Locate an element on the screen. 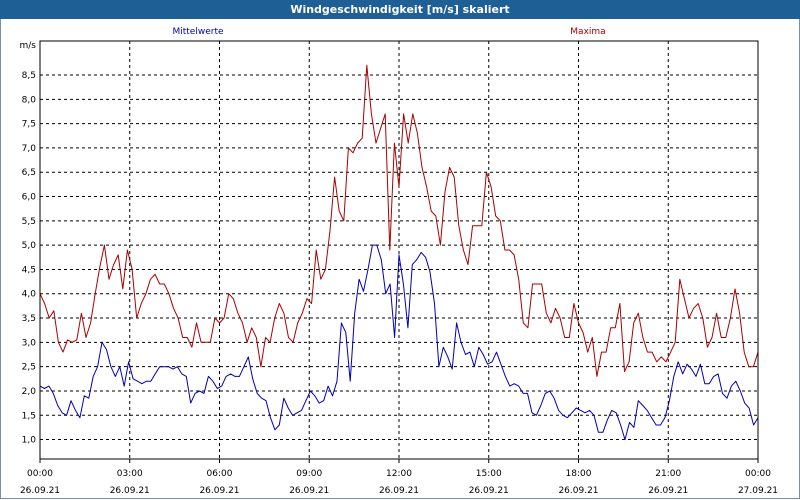 The height and width of the screenshot is (500, 800). y-tick-label: 5,5 is located at coordinates (29, 222).